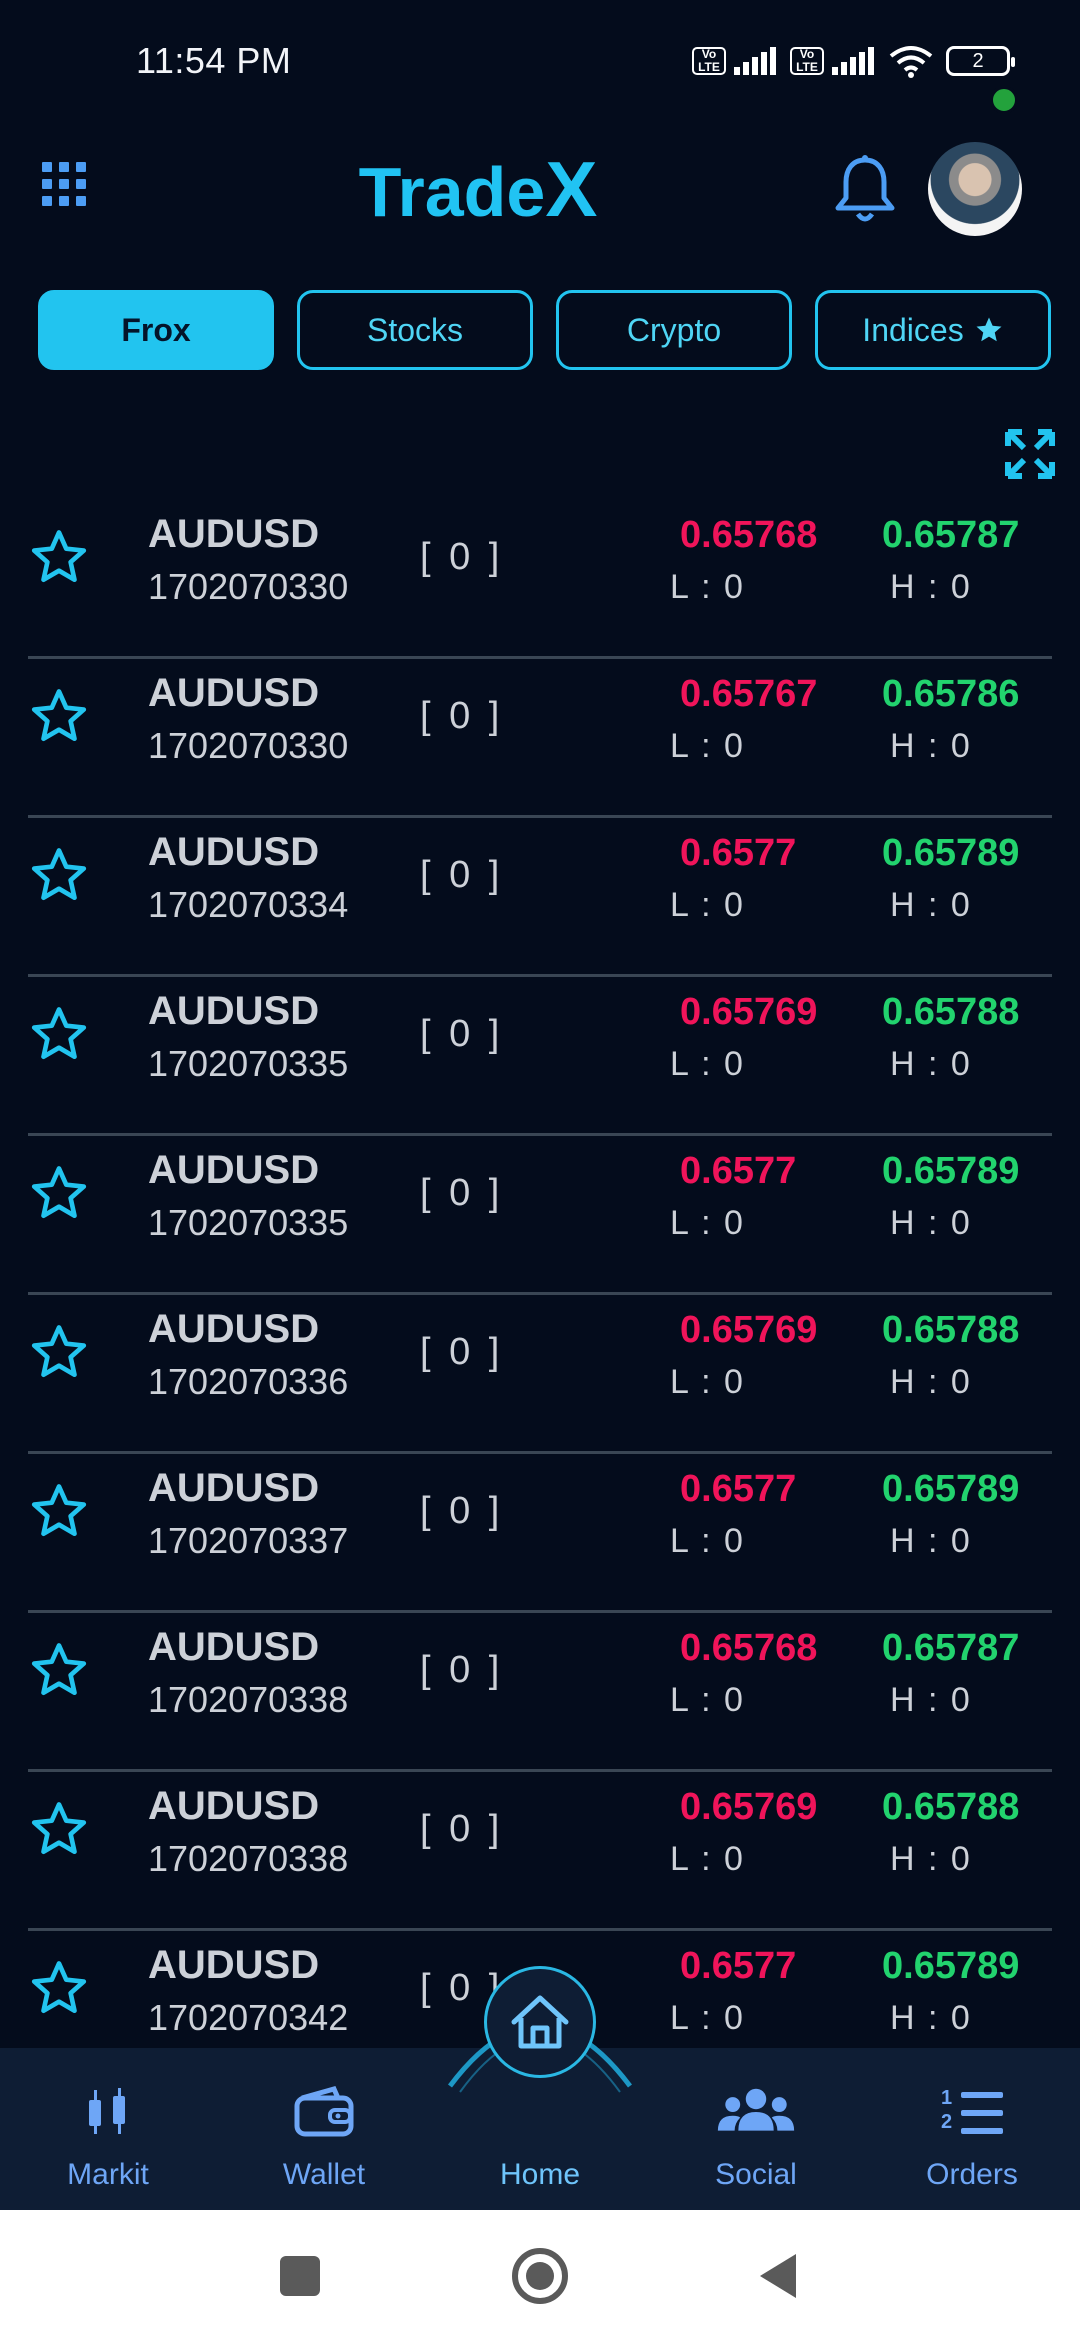 The width and height of the screenshot is (1080, 2340). What do you see at coordinates (674, 330) in the screenshot?
I see `tab-crypto: Crypto` at bounding box center [674, 330].